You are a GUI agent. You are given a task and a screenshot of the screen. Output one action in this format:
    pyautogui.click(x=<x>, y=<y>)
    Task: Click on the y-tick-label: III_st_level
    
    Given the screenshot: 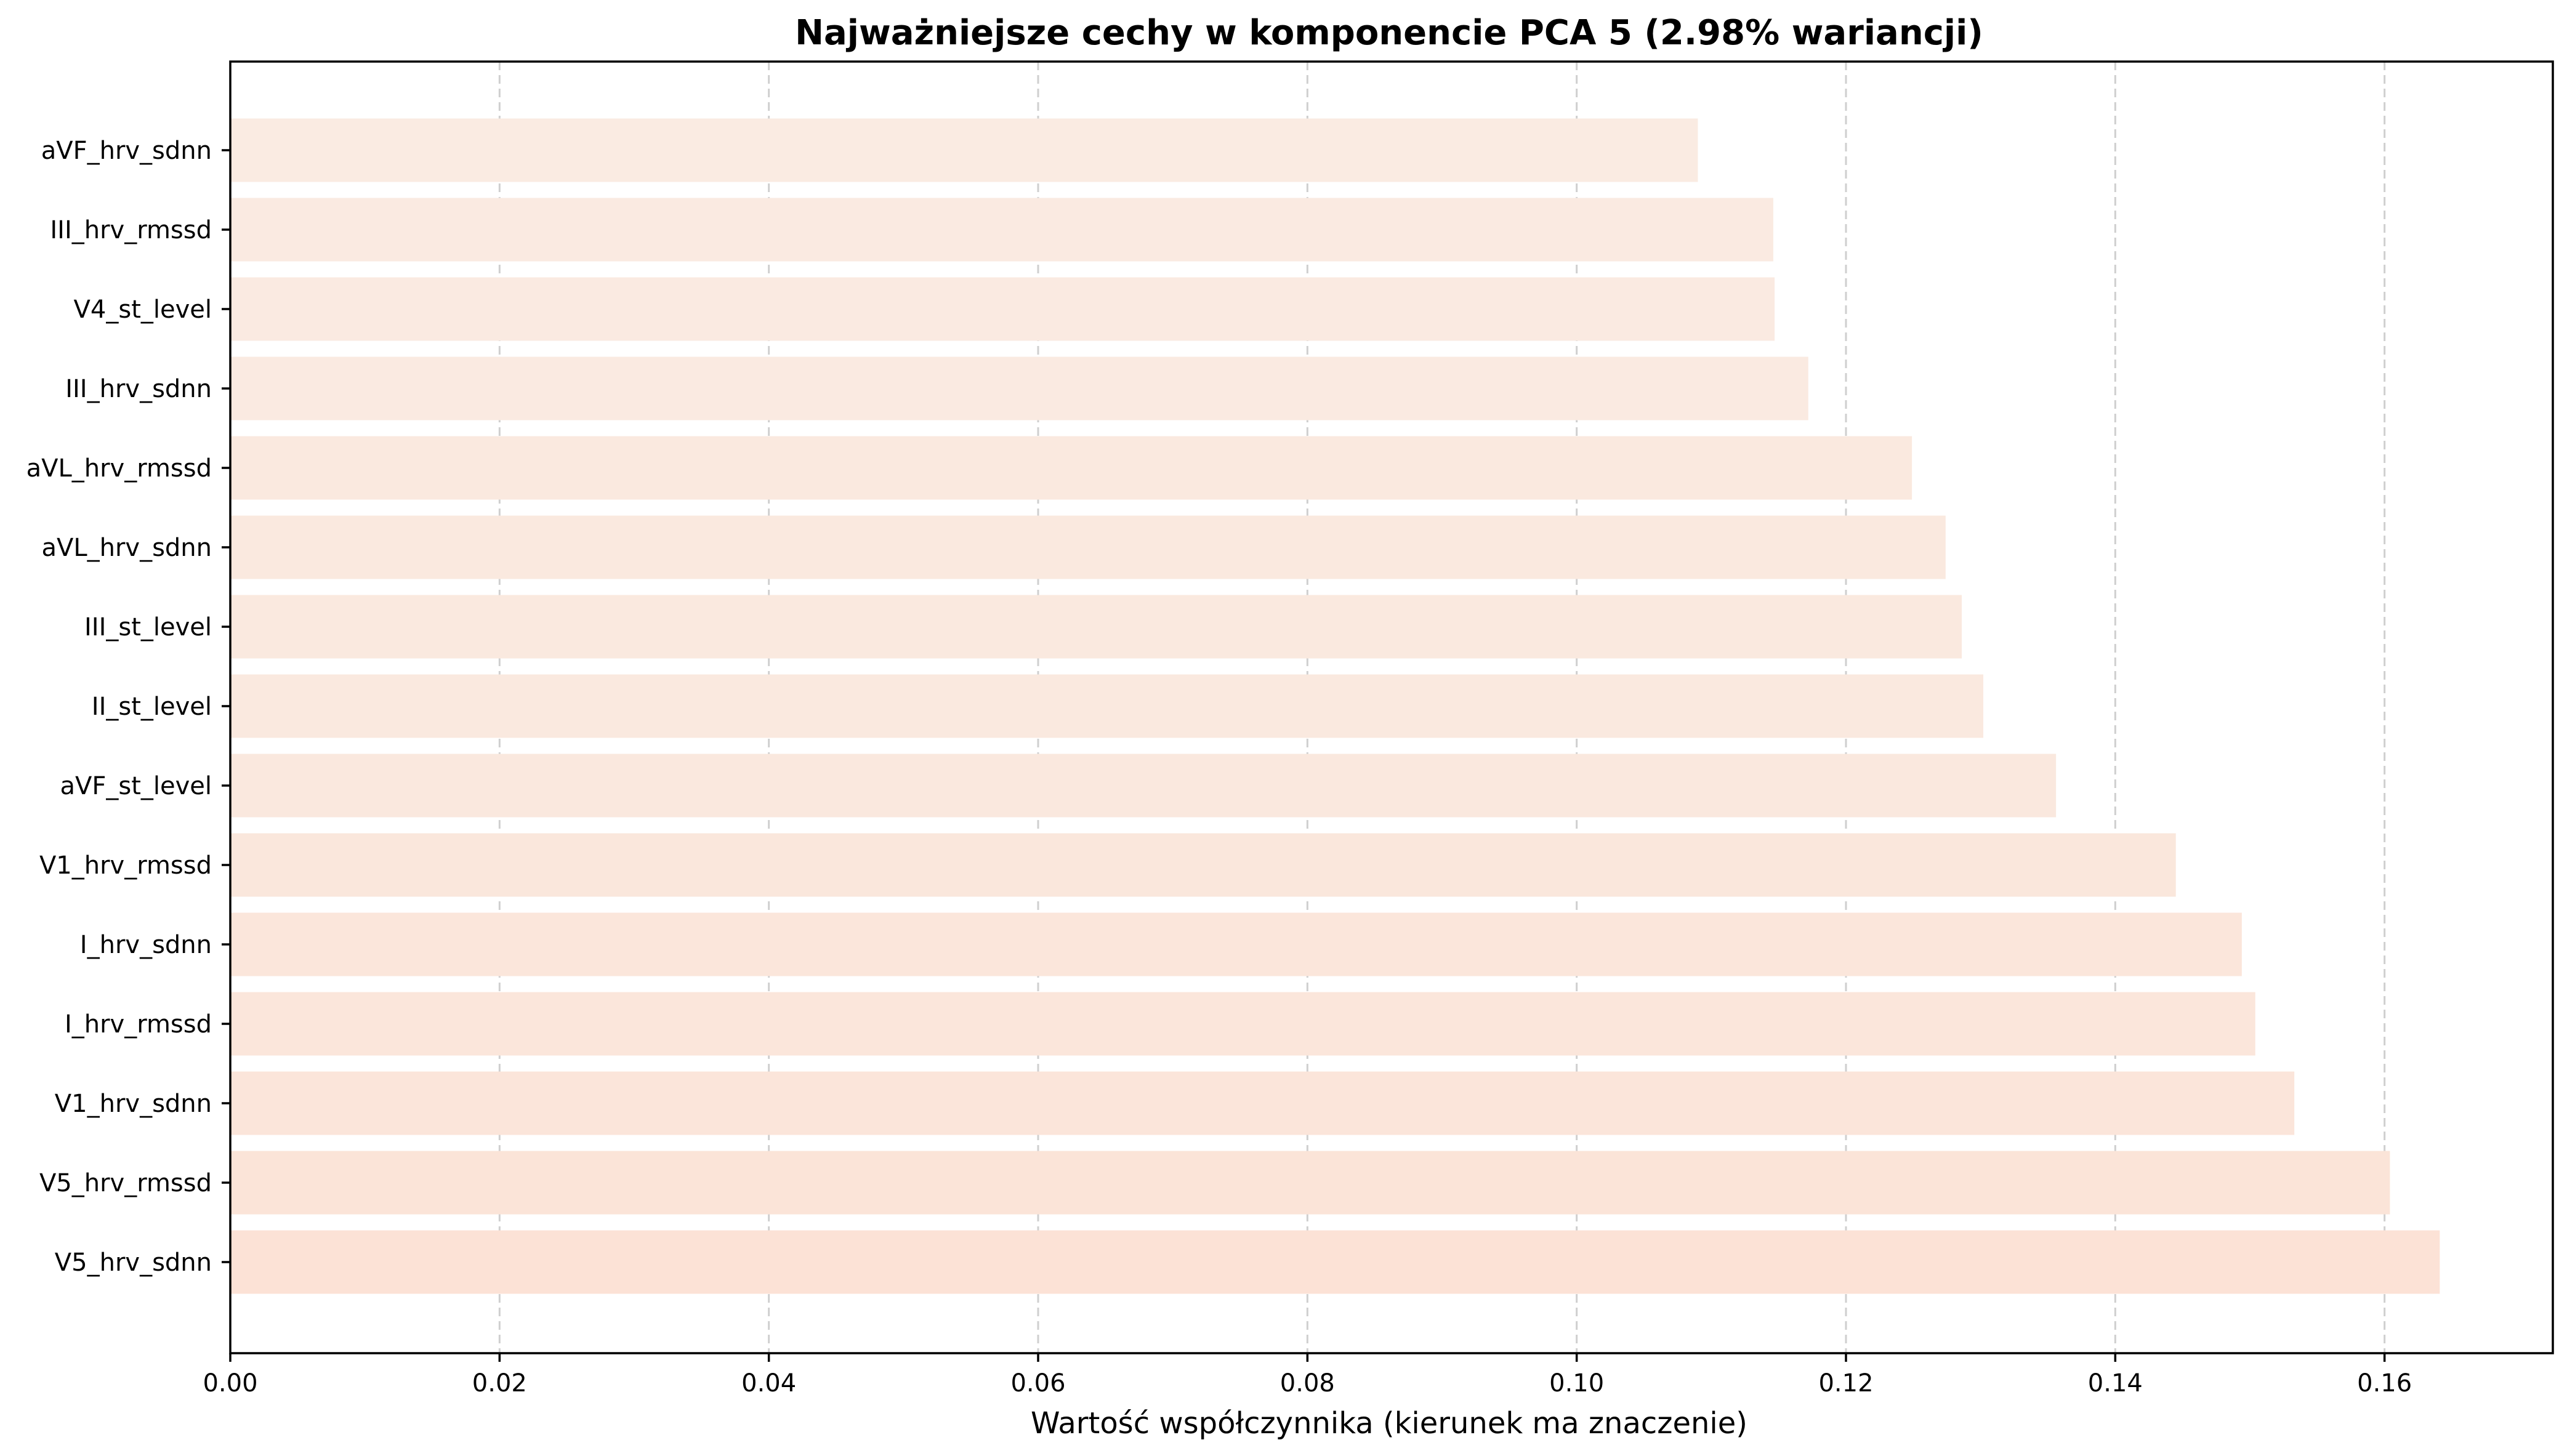 What is the action you would take?
    pyautogui.click(x=148, y=627)
    